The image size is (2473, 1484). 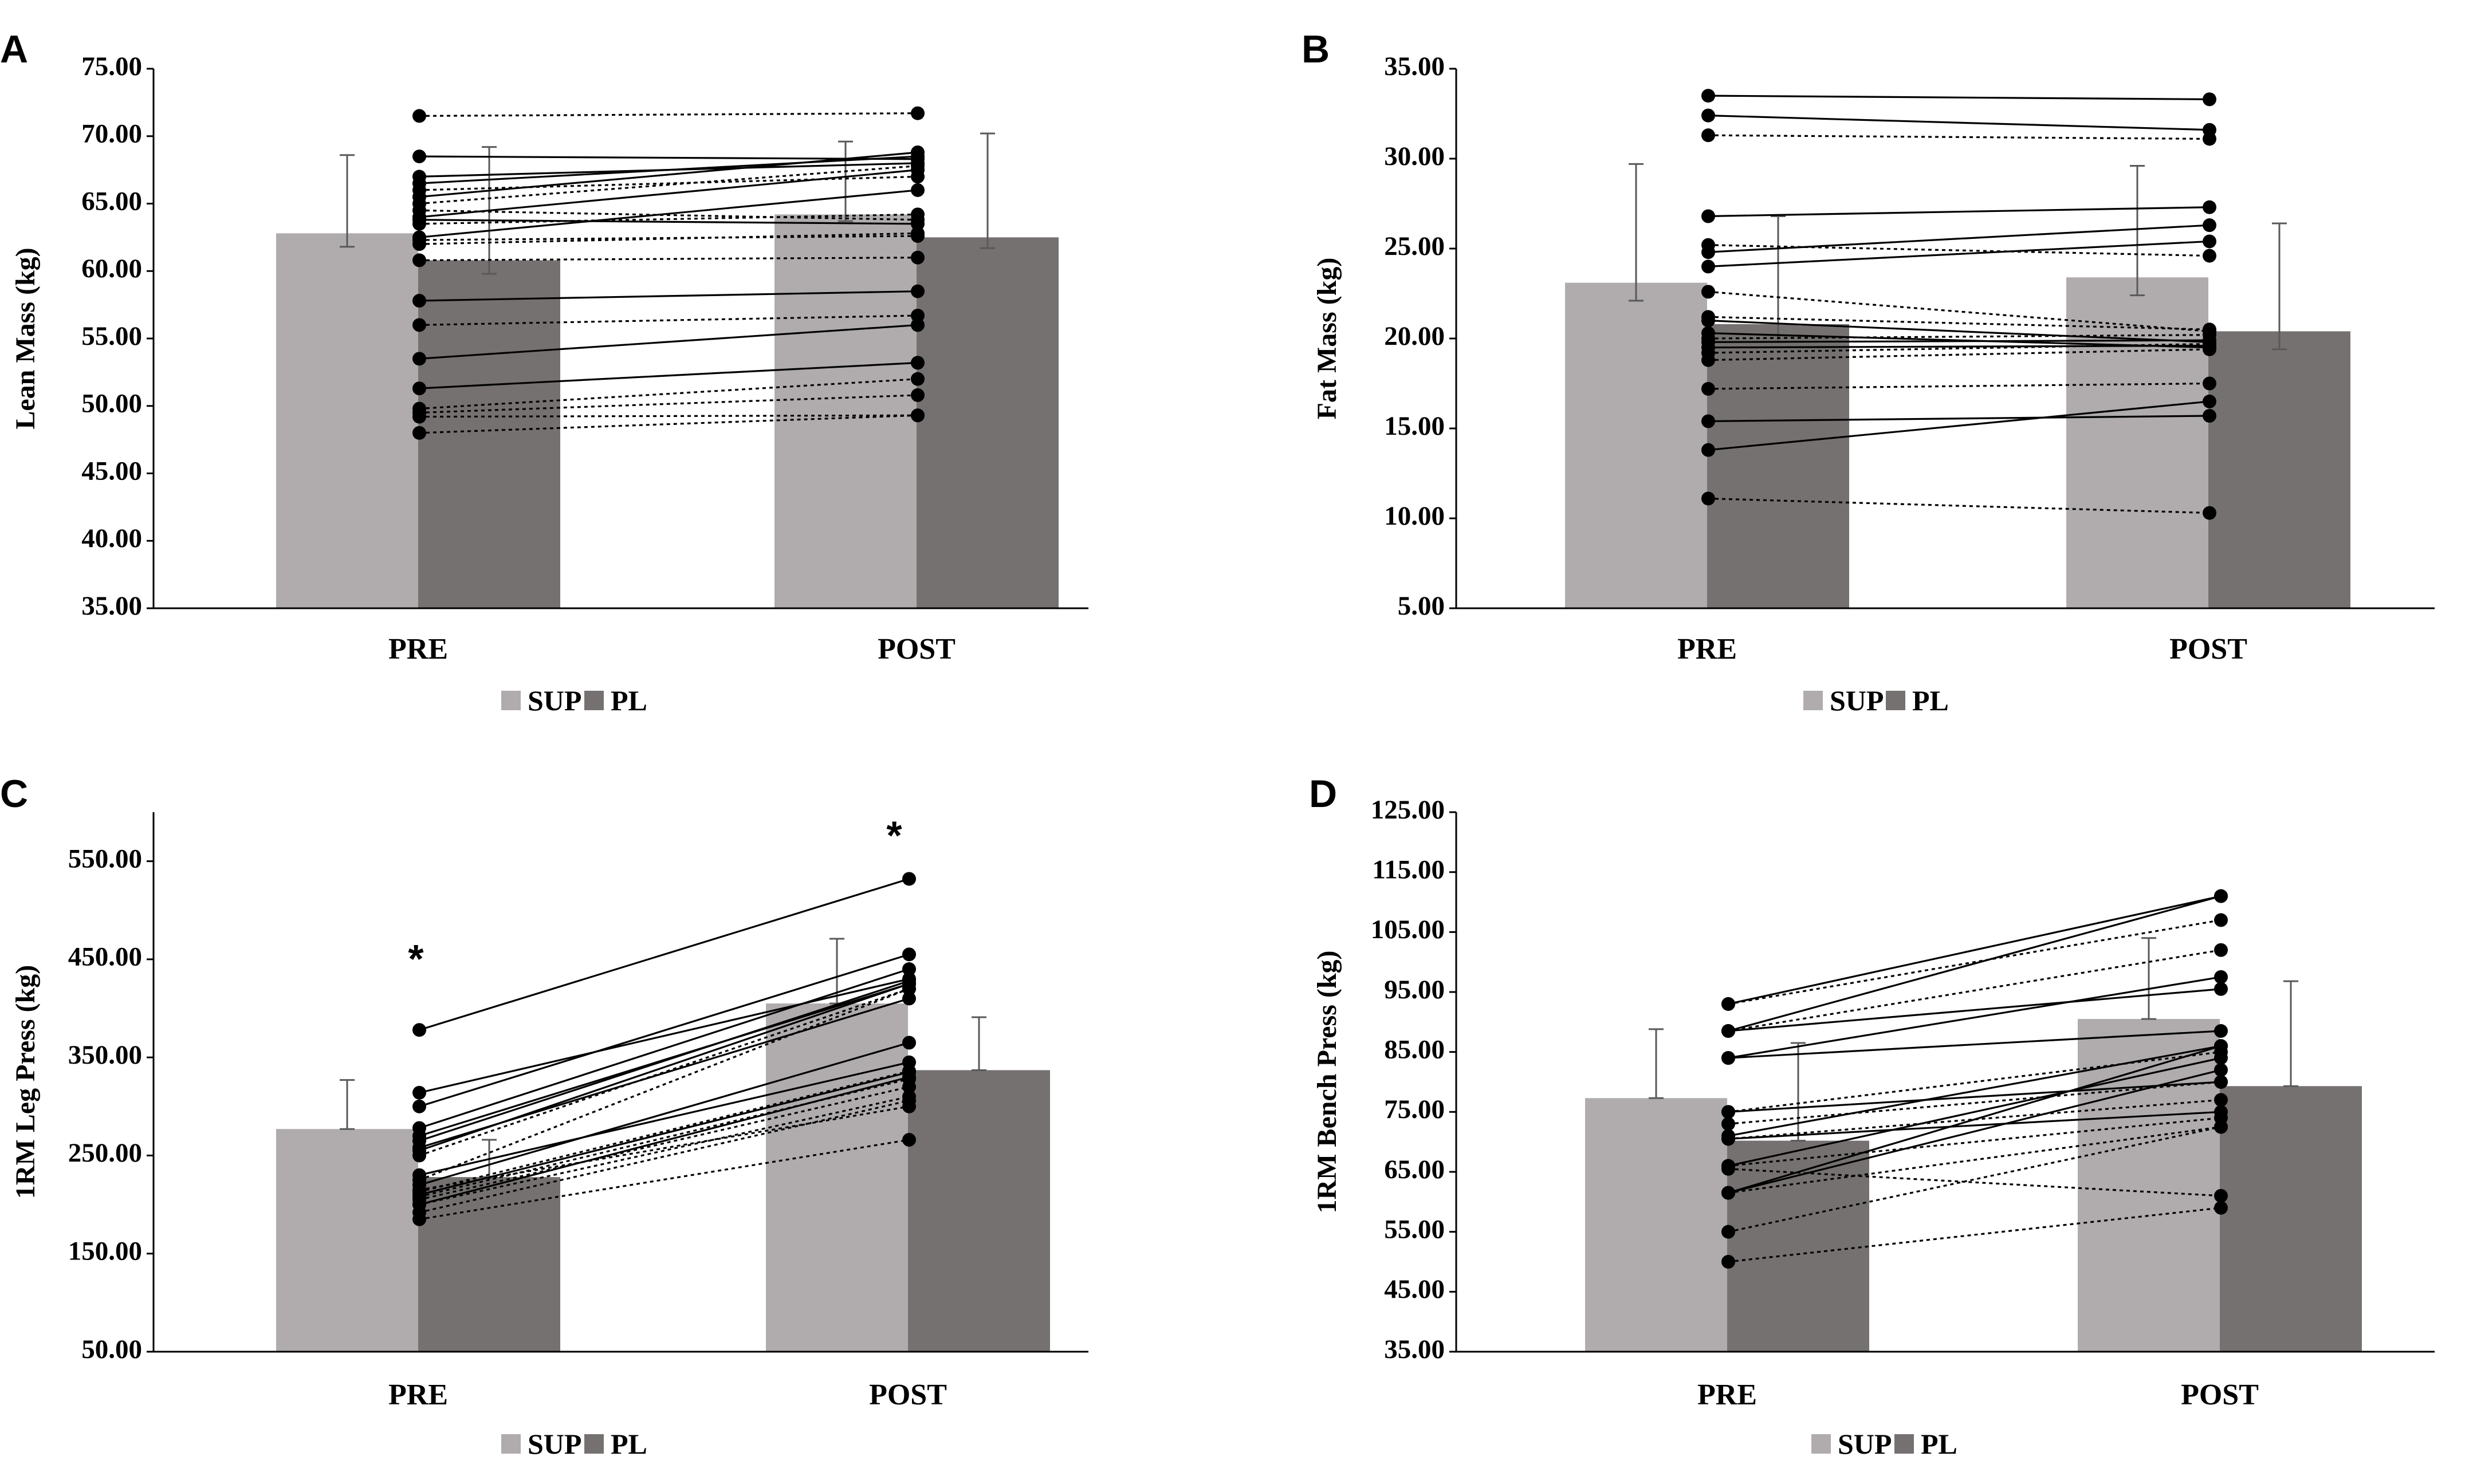 I want to click on y-axis-label: 1RM Leg Press (kg), so click(x=25, y=1082).